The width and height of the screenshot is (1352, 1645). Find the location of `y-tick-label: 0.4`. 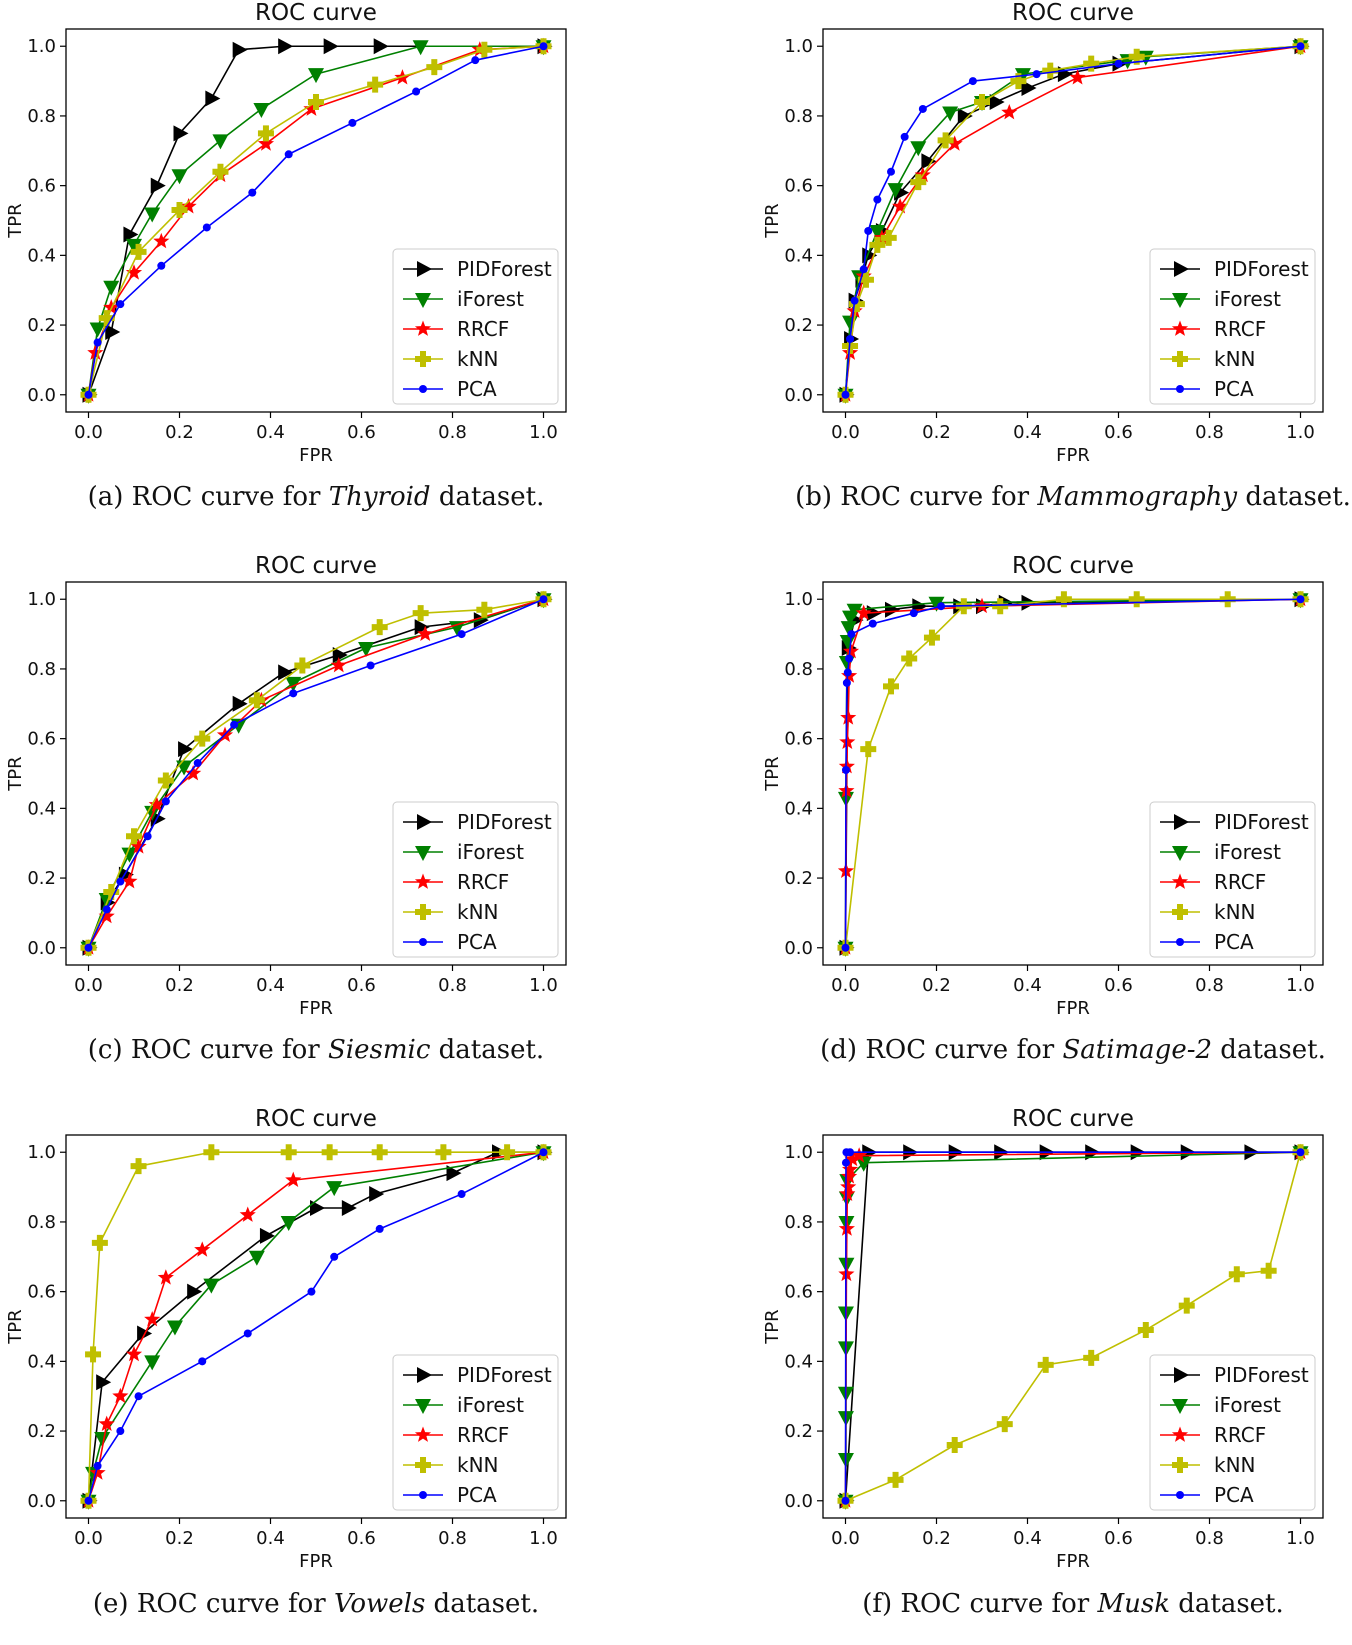

y-tick-label: 0.4 is located at coordinates (798, 808).